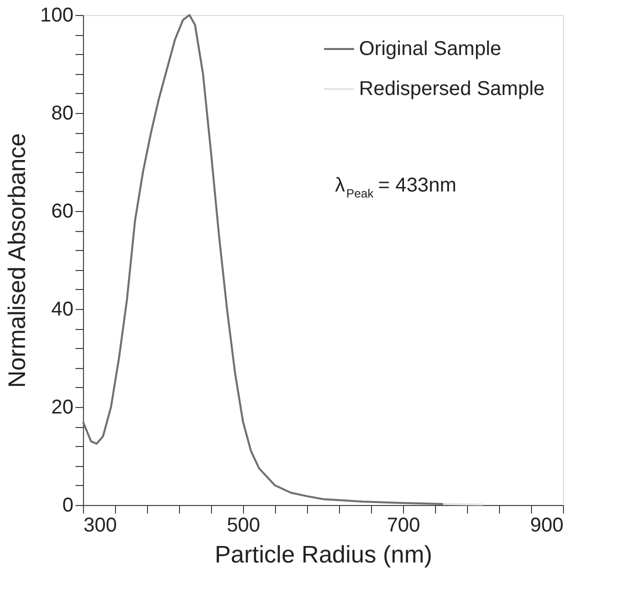 This screenshot has height=616, width=620. What do you see at coordinates (452, 89) in the screenshot?
I see `legend-label: Redispersed Sample` at bounding box center [452, 89].